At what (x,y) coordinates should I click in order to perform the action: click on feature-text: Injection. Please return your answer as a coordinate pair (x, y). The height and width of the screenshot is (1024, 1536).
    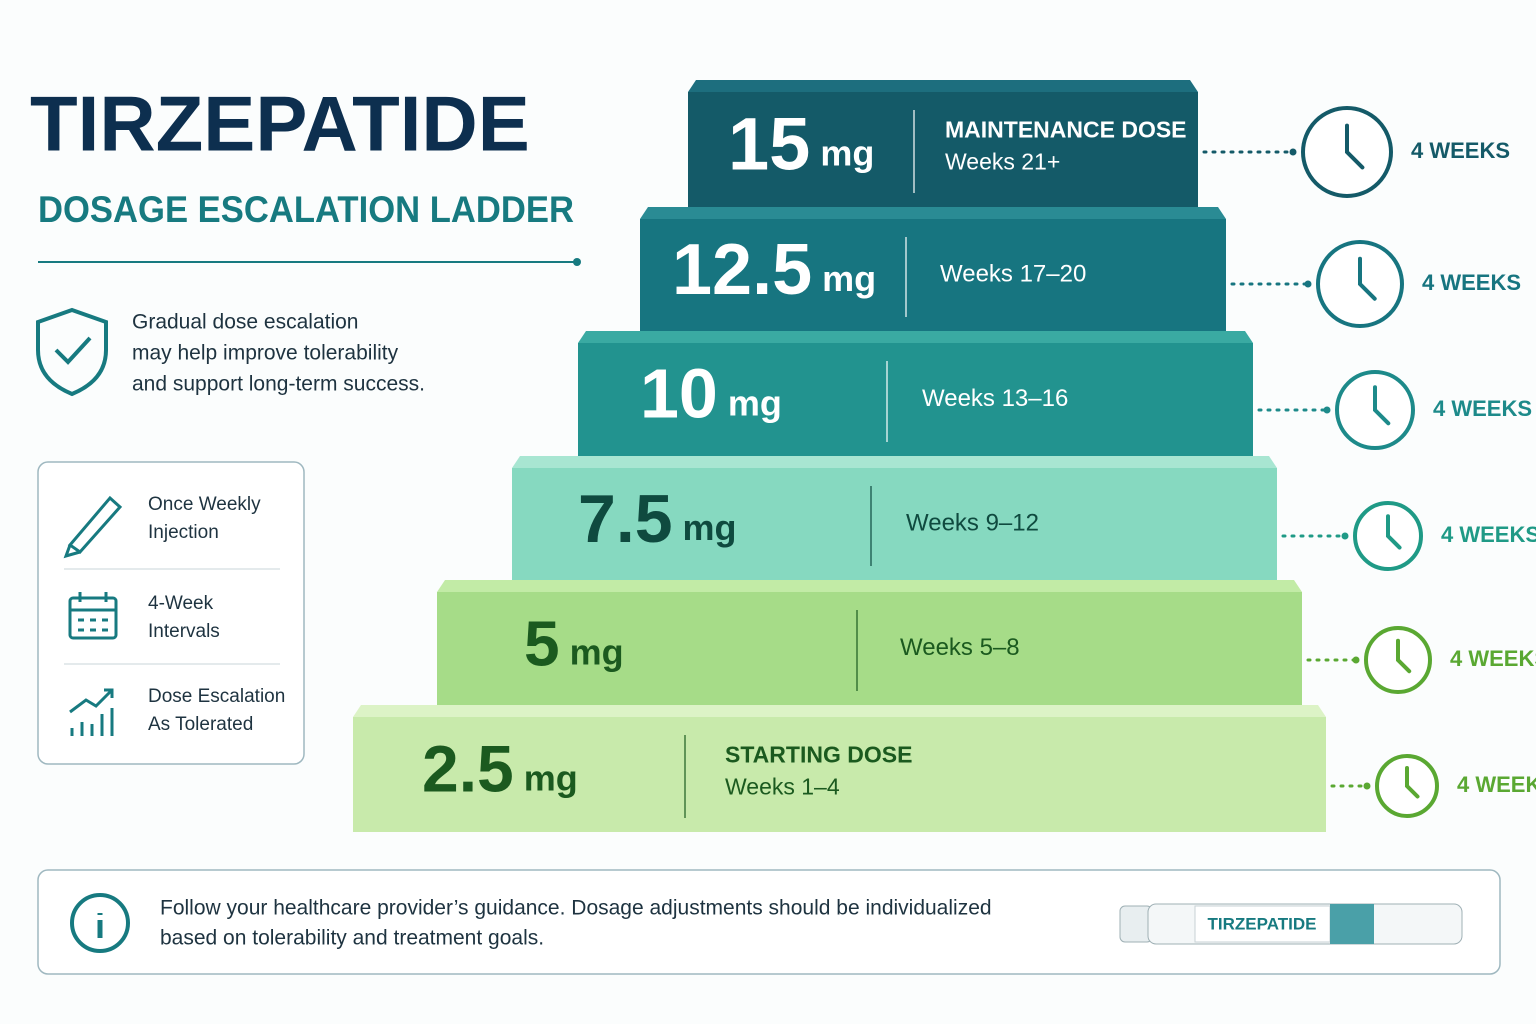
    Looking at the image, I should click on (183, 532).